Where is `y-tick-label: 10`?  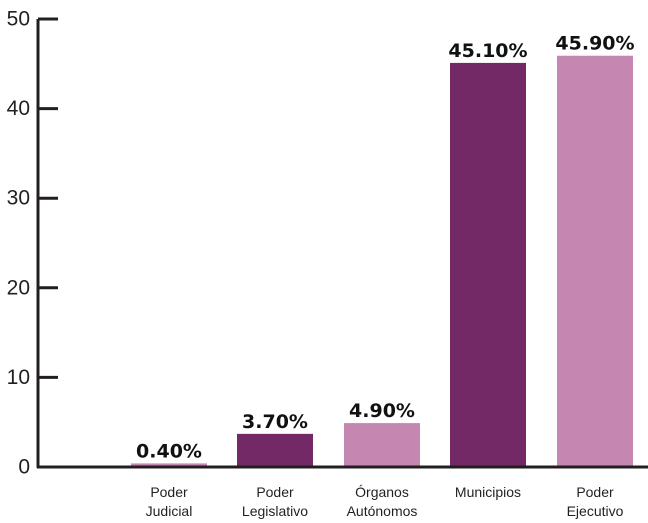
y-tick-label: 10 is located at coordinates (18, 377).